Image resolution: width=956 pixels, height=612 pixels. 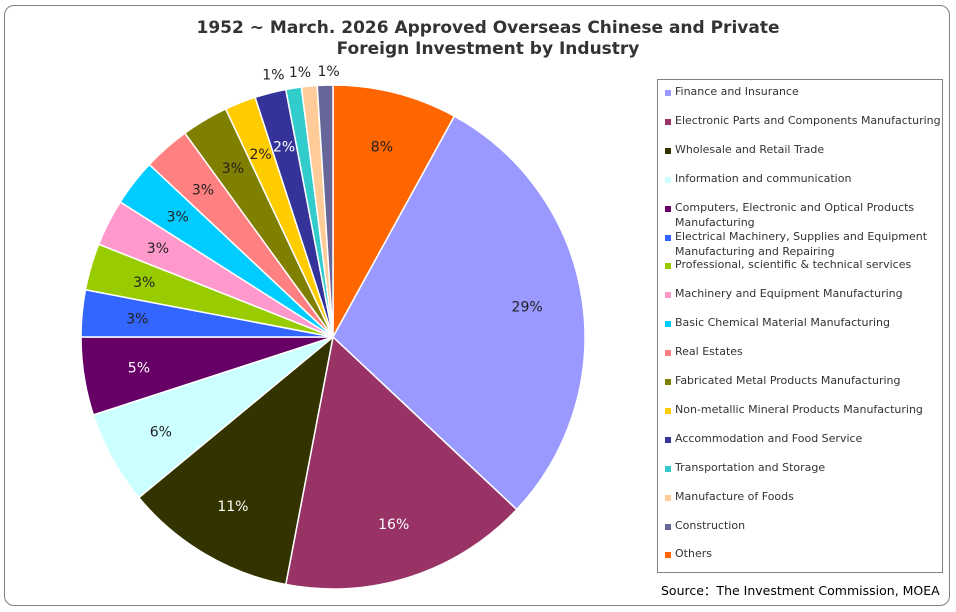 I want to click on slice-data-label: 5%, so click(x=139, y=369).